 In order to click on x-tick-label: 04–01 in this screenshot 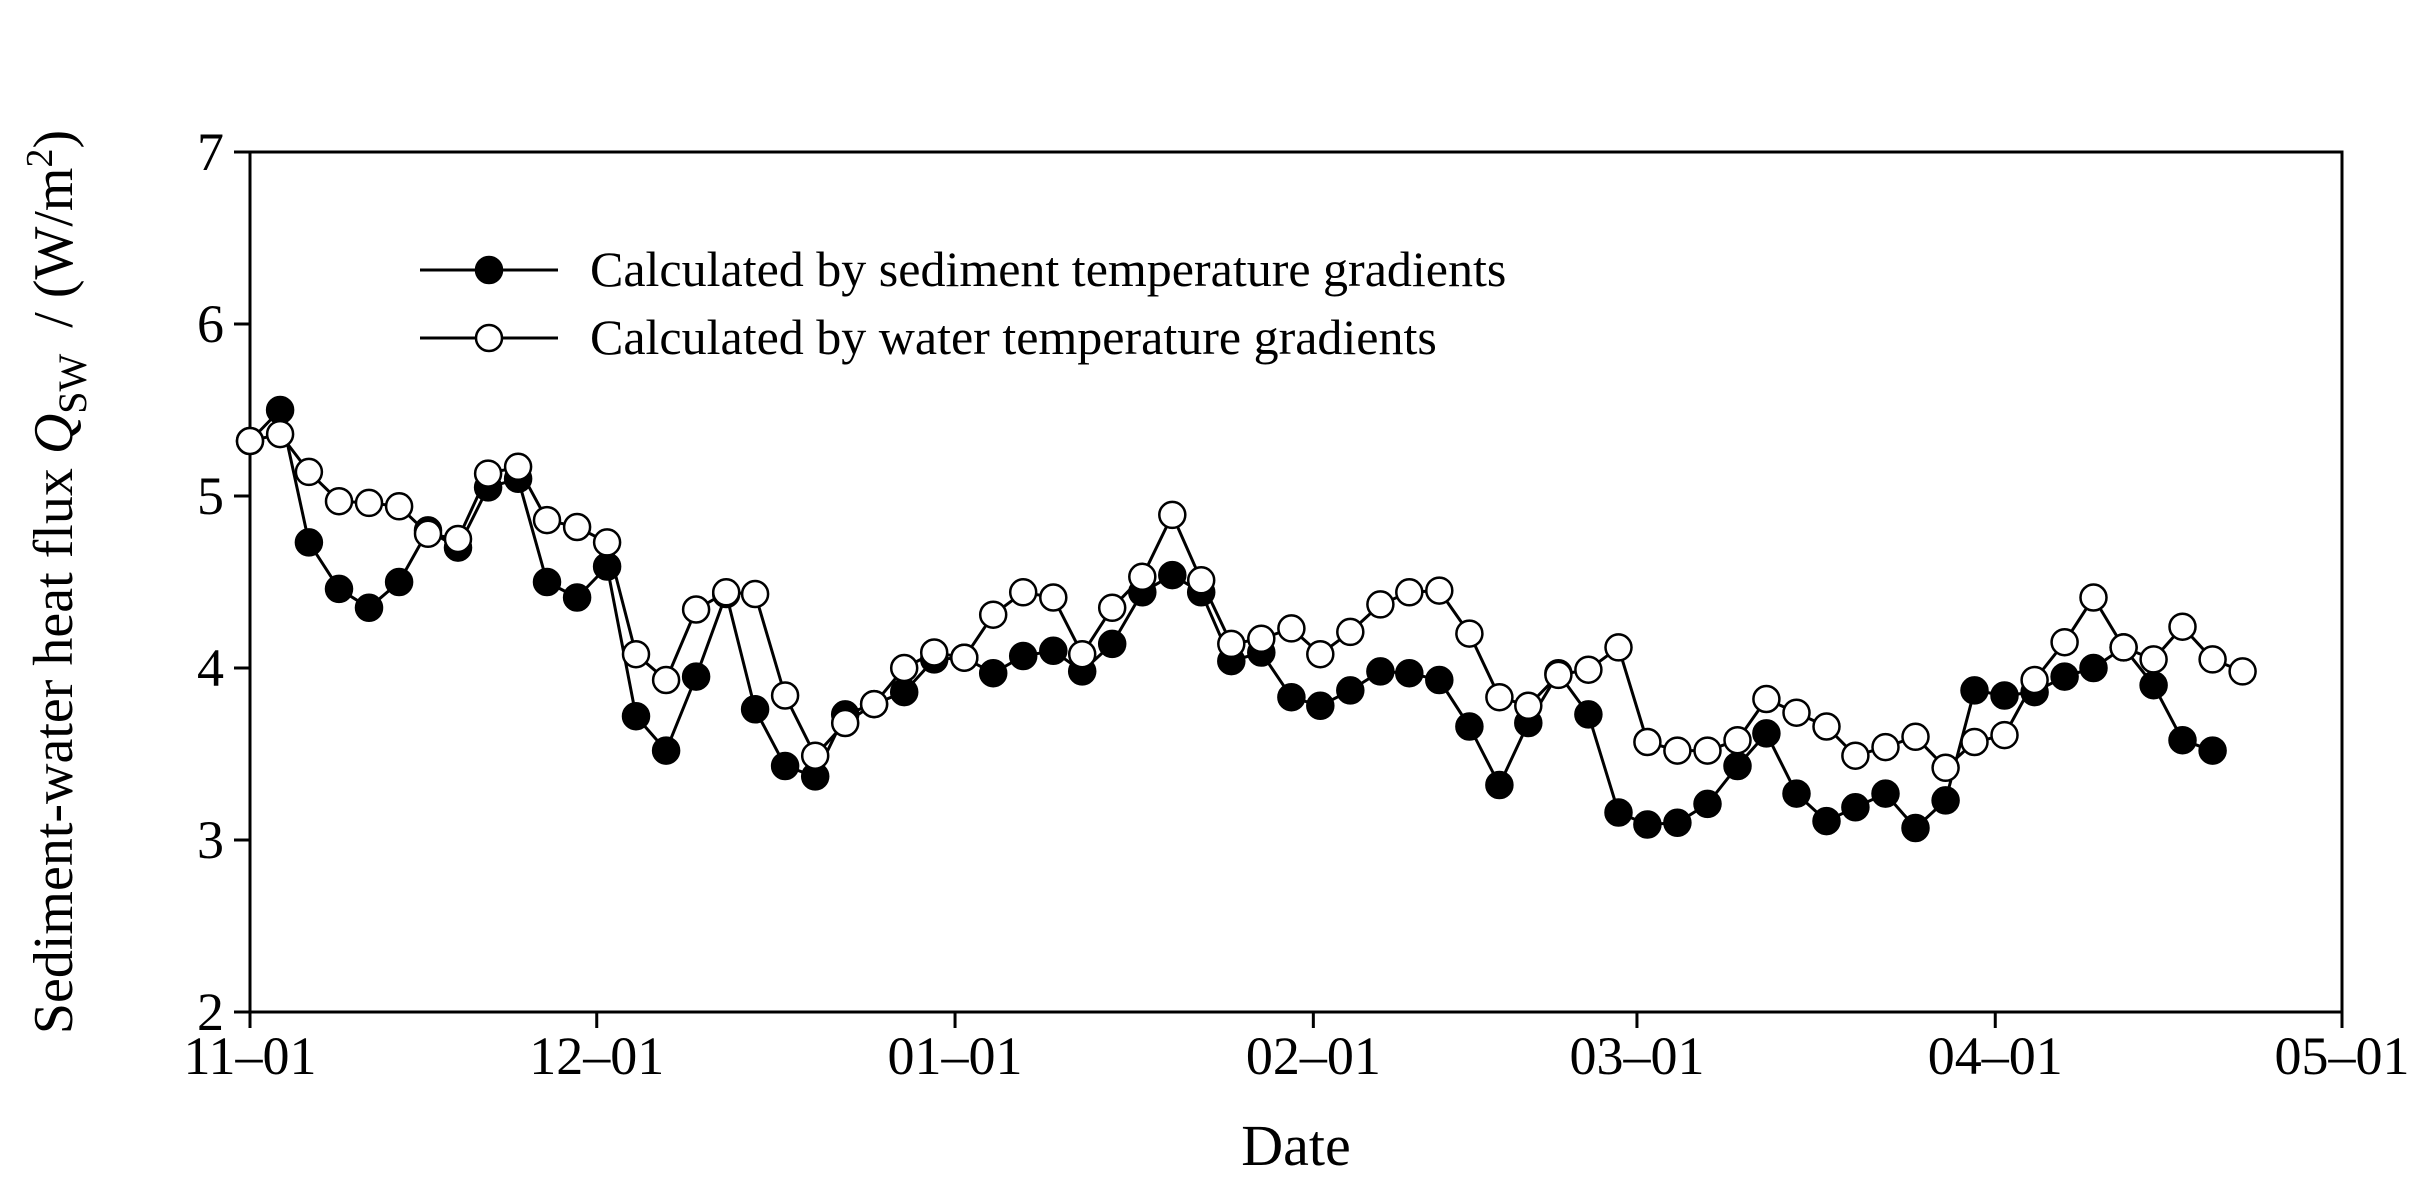, I will do `click(1995, 1056)`.